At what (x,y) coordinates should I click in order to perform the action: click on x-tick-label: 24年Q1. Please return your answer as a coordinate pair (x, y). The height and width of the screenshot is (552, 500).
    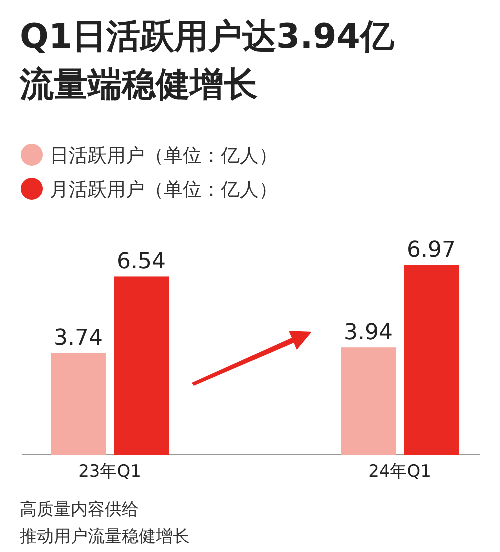
    Looking at the image, I should click on (400, 472).